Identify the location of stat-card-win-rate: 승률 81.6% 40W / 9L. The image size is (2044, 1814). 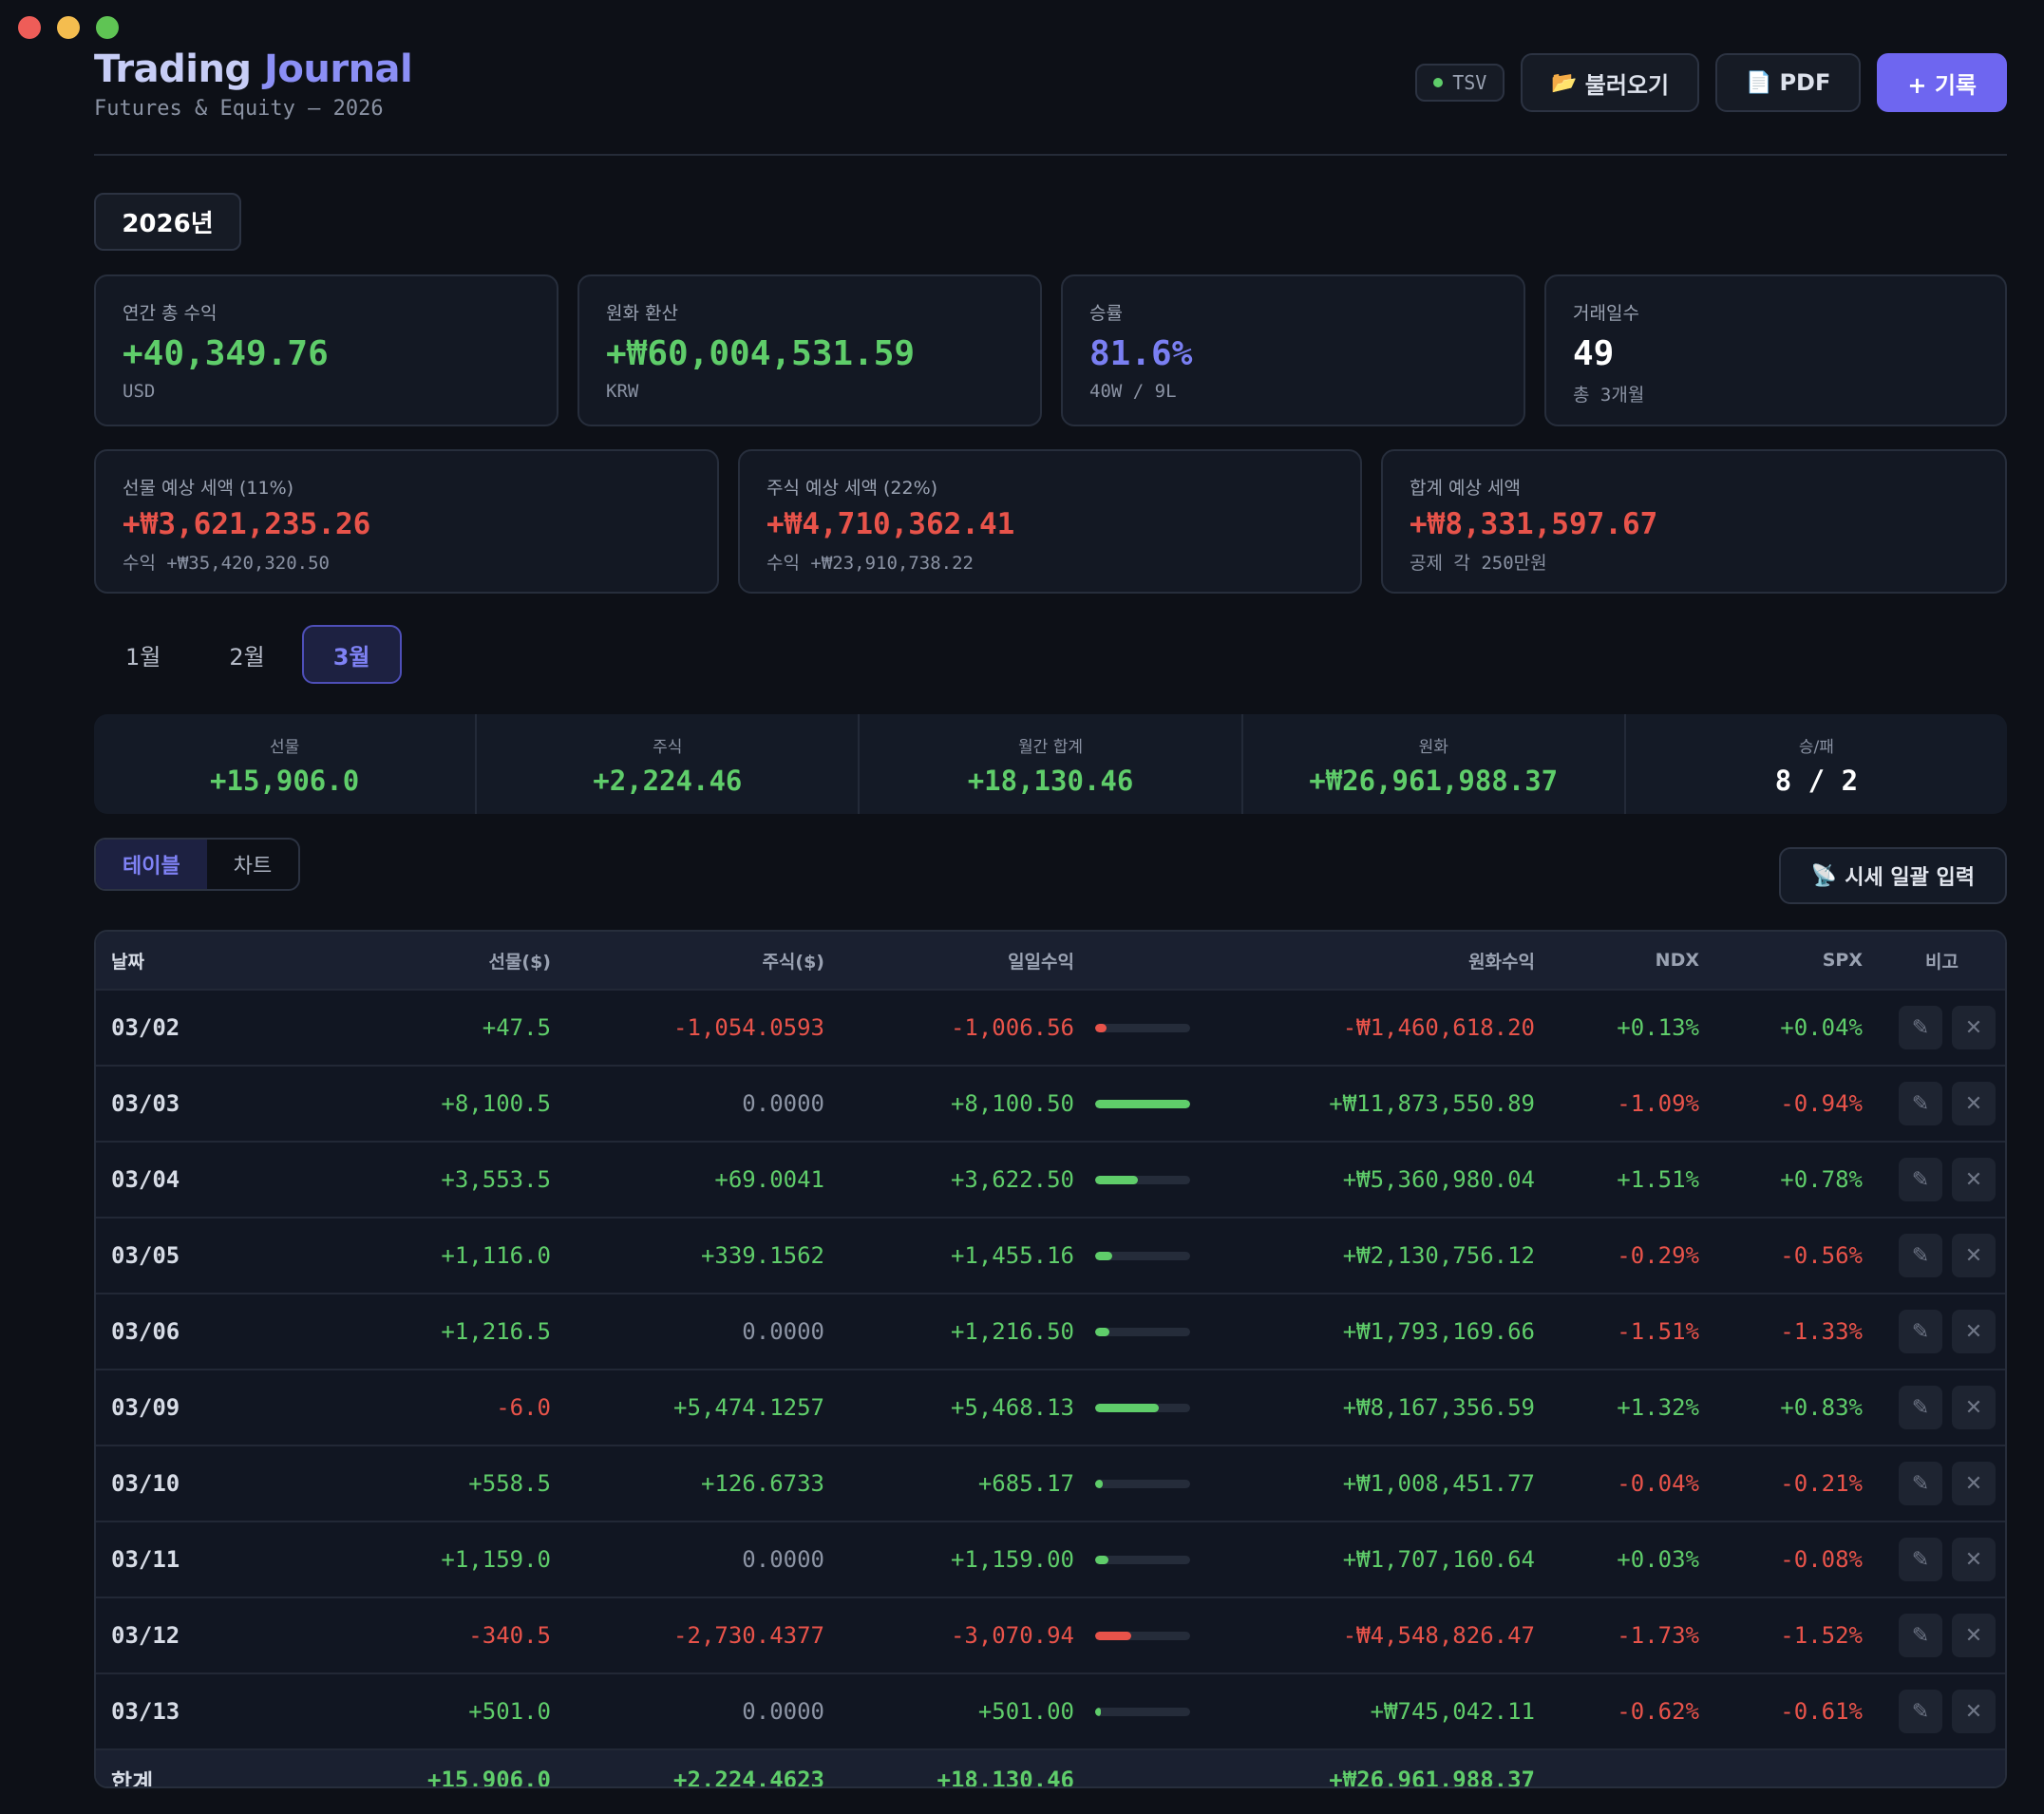
(1293, 350).